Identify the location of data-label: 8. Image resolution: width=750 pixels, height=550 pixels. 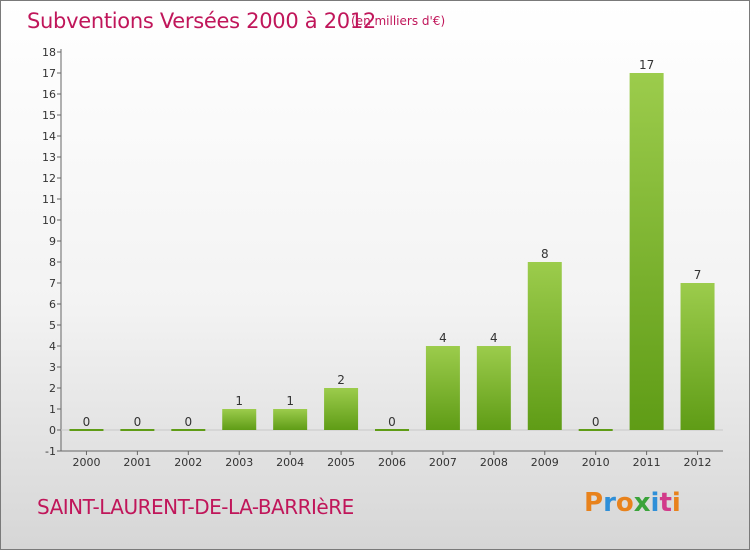
(545, 254).